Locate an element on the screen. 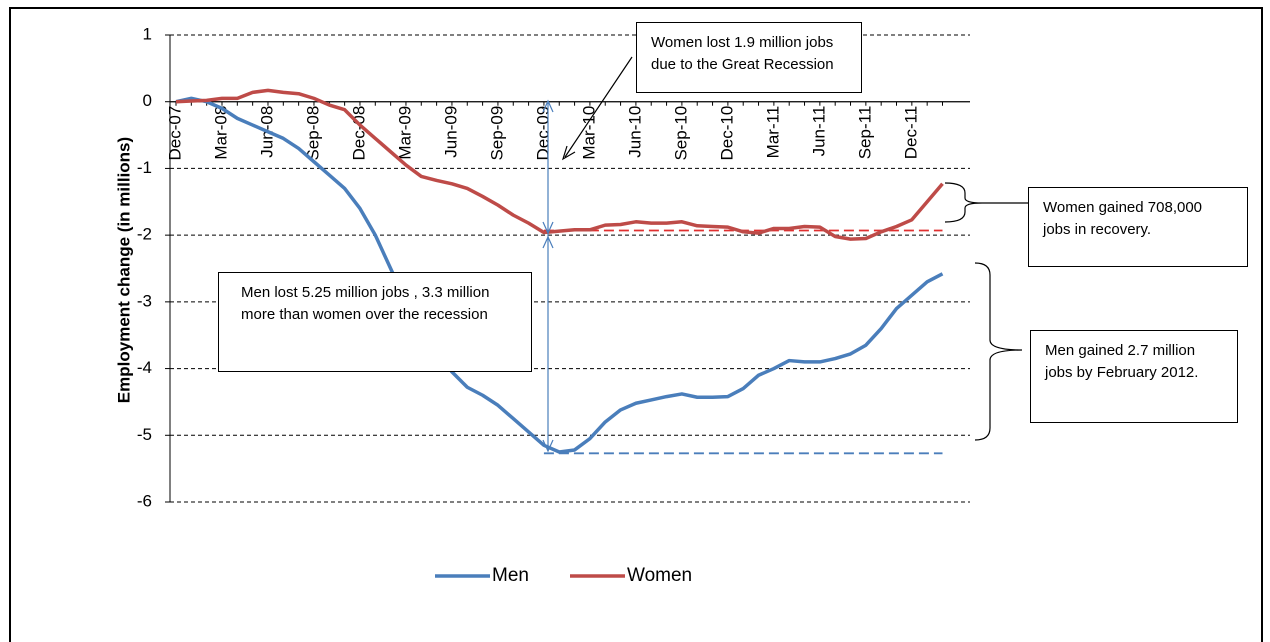  x-tick-label: Jun-11 is located at coordinates (818, 131).